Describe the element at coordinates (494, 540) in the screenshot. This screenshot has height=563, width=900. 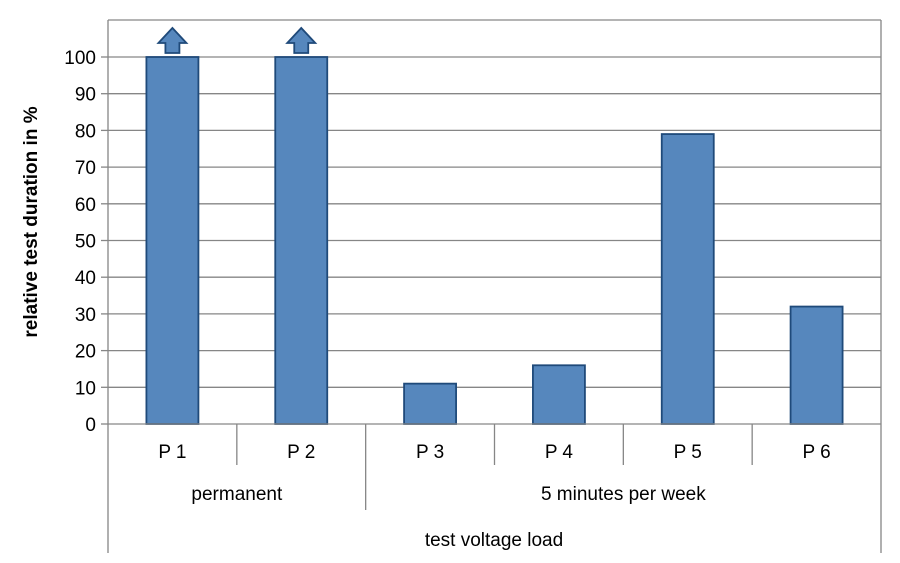
I see `x-axis-title: test voltage load` at that location.